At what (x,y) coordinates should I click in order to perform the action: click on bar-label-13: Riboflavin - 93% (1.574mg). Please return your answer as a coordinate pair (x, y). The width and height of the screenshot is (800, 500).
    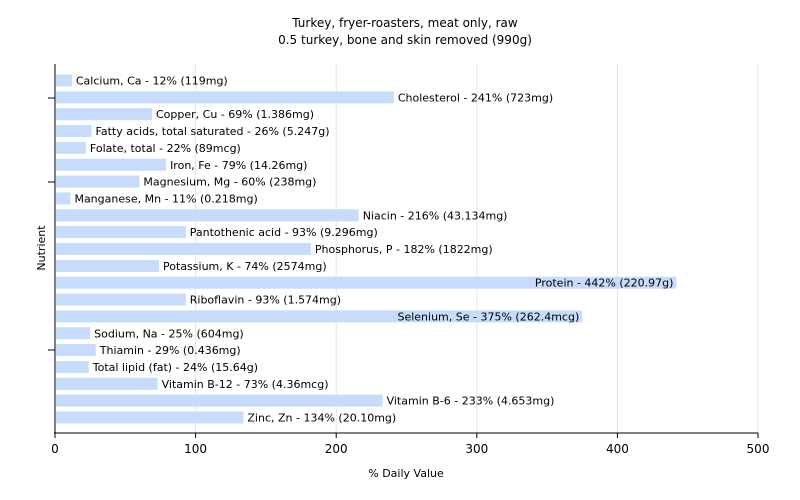
    Looking at the image, I should click on (265, 300).